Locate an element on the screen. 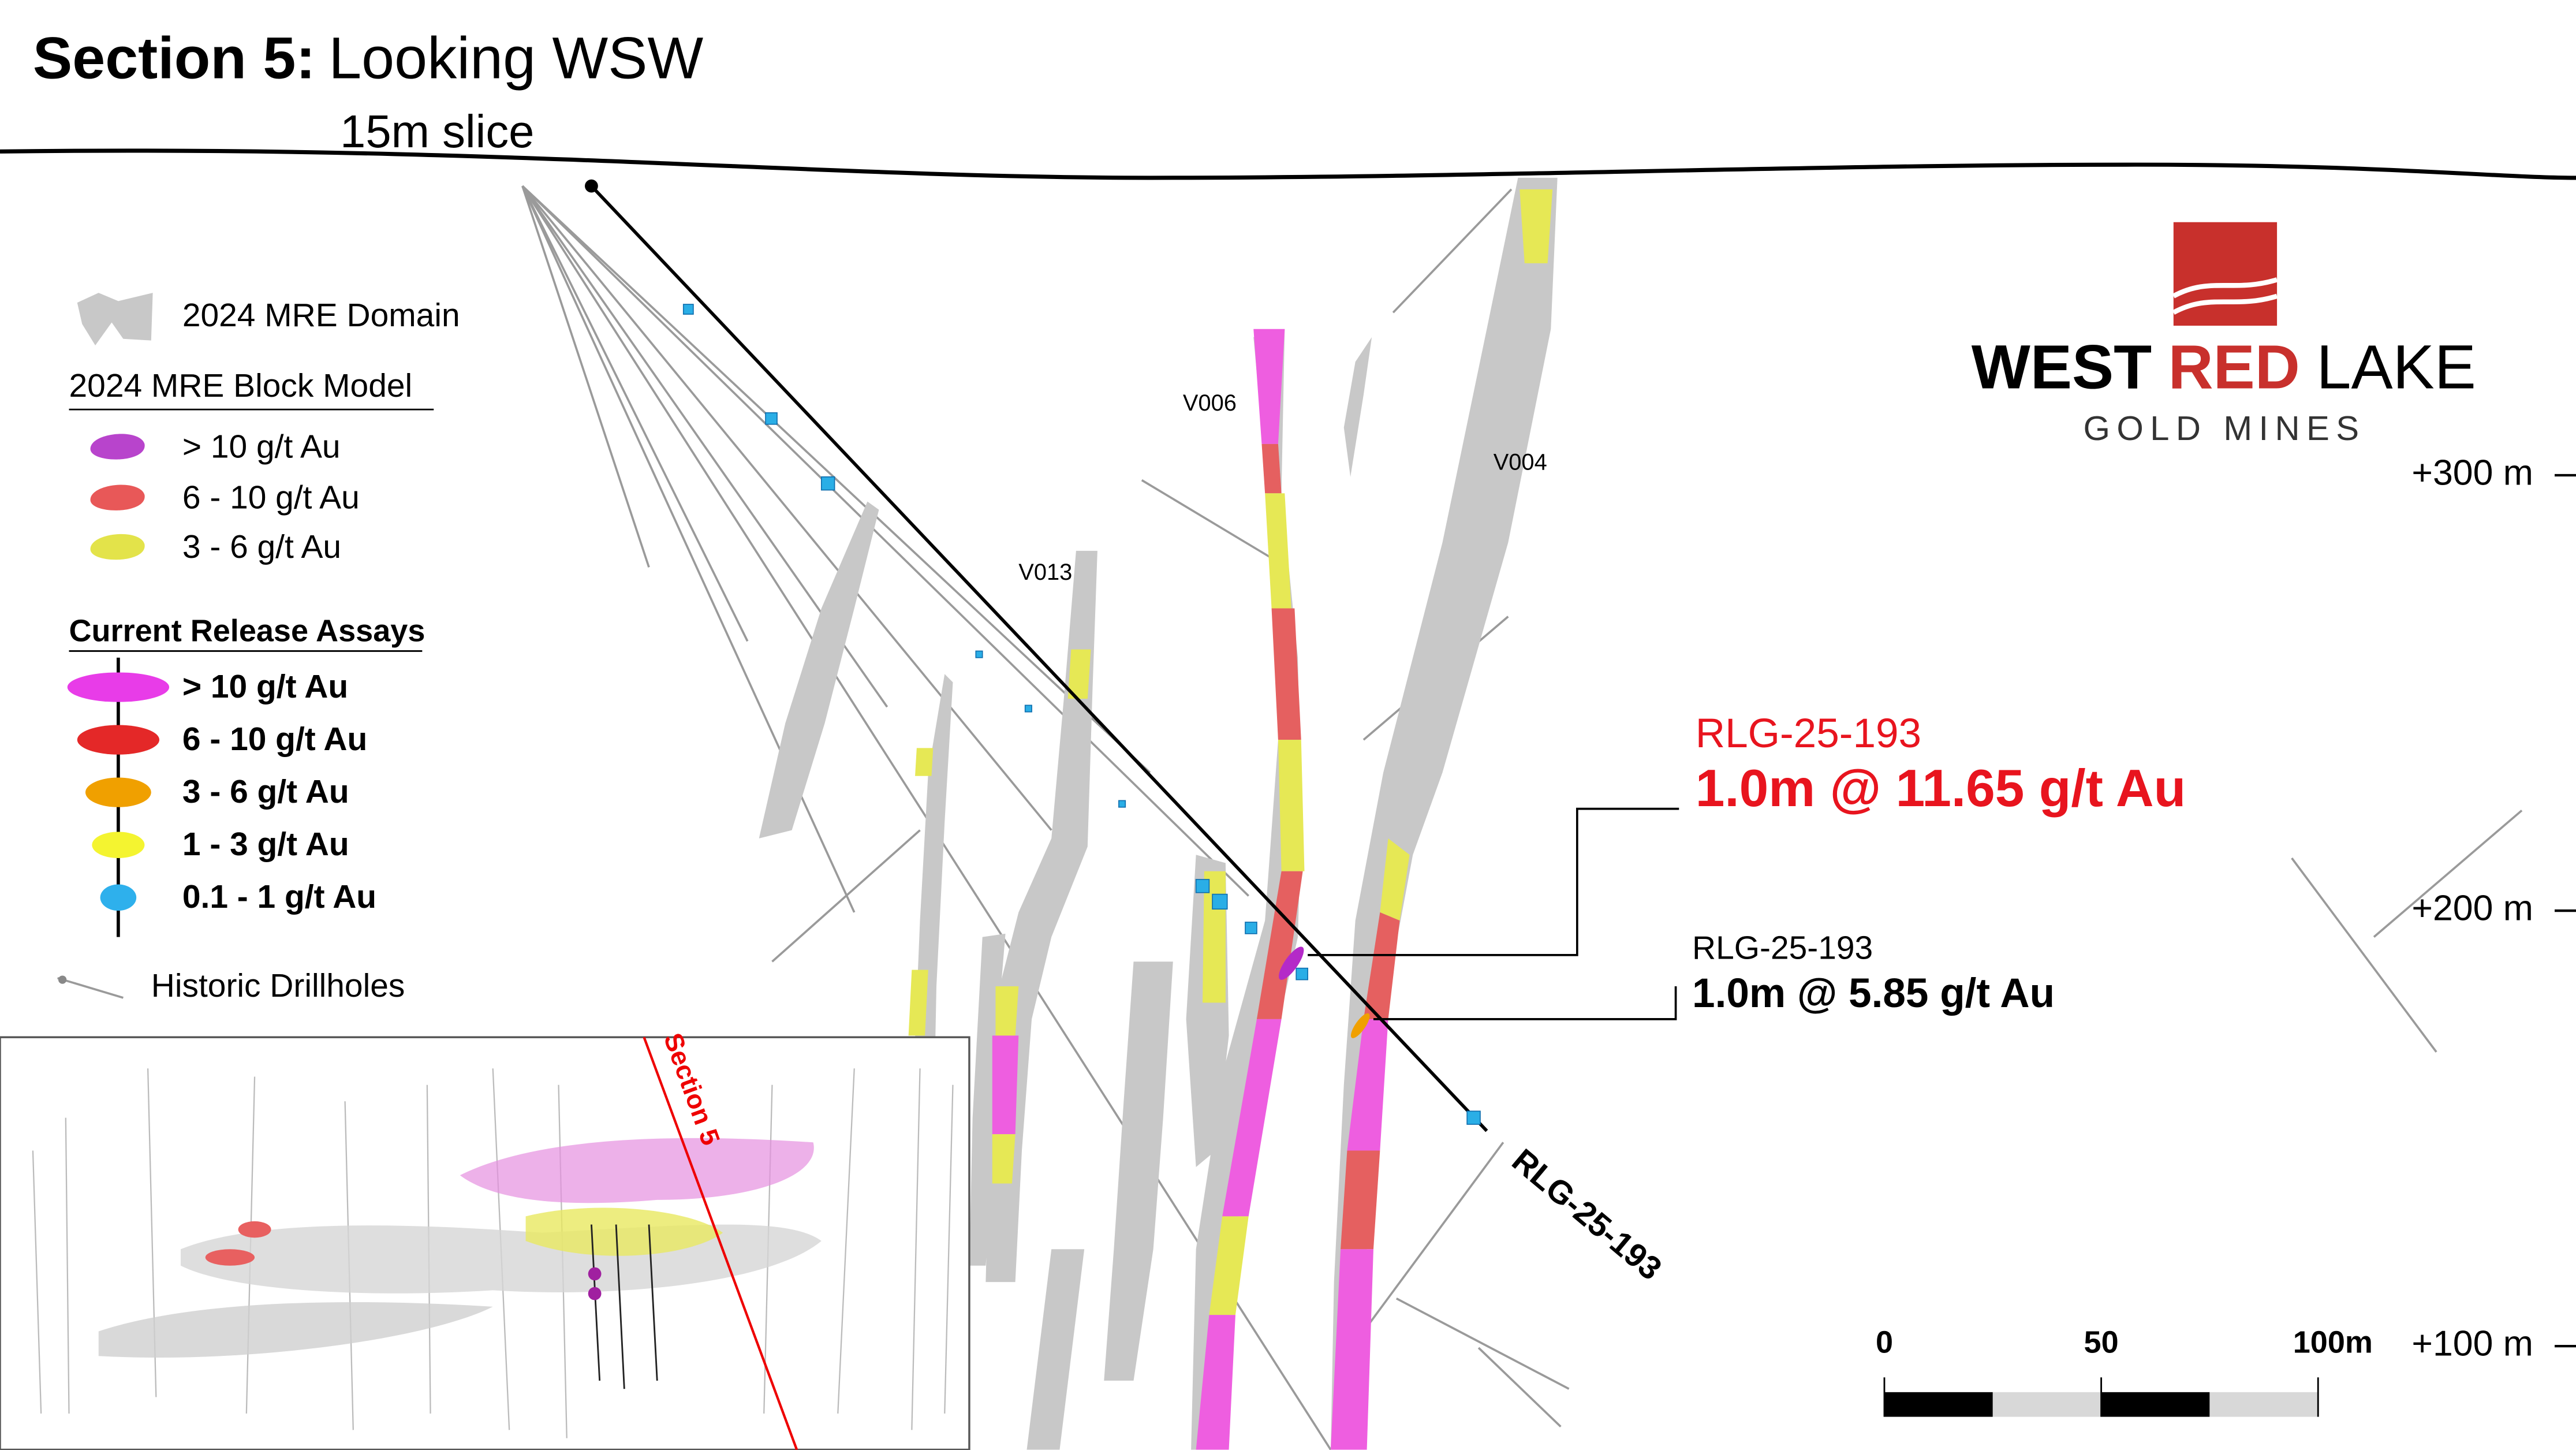 The height and width of the screenshot is (1450, 2576). legend-heading: 2024 MRE Block Model is located at coordinates (241, 386).